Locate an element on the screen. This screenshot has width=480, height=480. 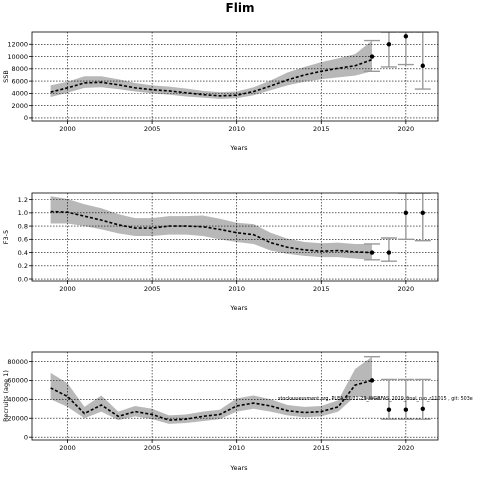
recruits-ytick-label: 80000 is located at coordinates (17, 362).